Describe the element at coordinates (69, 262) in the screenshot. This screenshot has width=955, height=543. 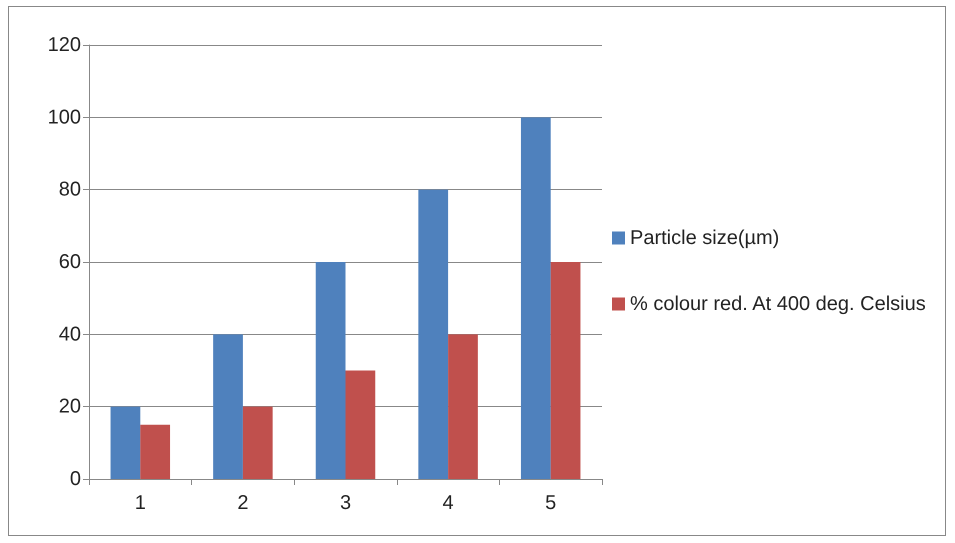
I see `y-tick-label: 60` at that location.